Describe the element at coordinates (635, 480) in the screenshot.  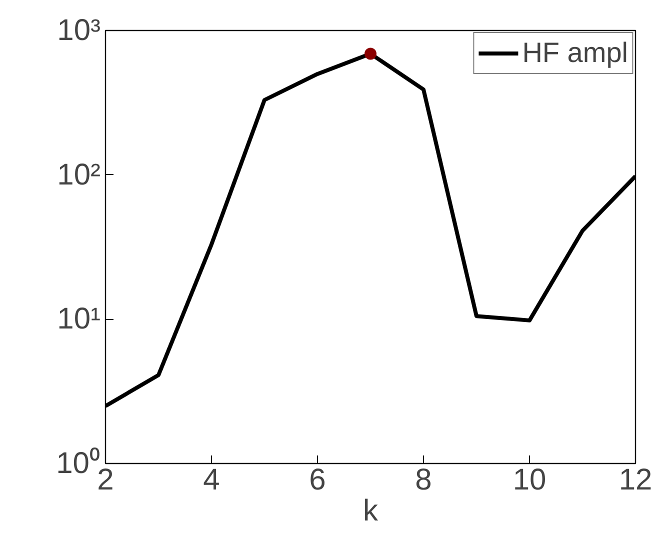
I see `x-tick-label: 12` at that location.